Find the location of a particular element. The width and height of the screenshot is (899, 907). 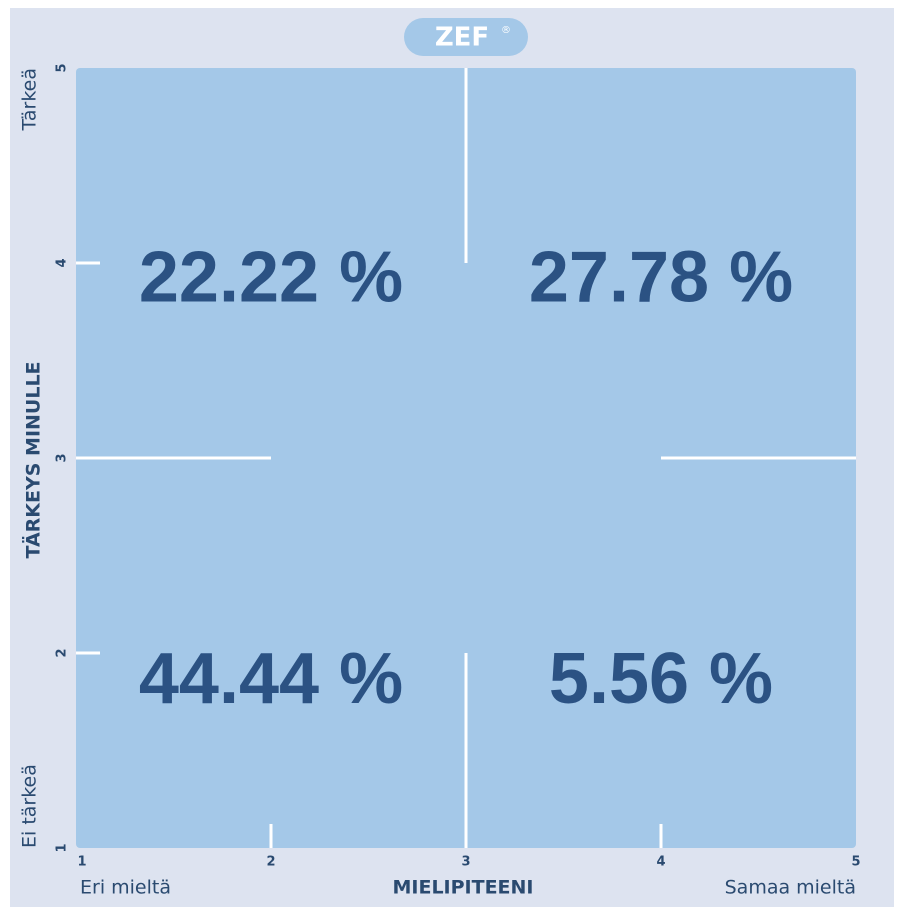

x-axis-label: MIELIPITEENI is located at coordinates (462, 888).